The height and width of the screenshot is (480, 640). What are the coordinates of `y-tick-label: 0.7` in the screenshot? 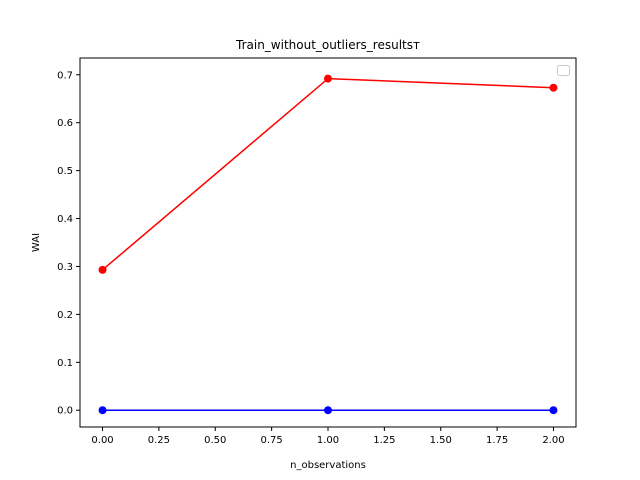 It's located at (65, 75).